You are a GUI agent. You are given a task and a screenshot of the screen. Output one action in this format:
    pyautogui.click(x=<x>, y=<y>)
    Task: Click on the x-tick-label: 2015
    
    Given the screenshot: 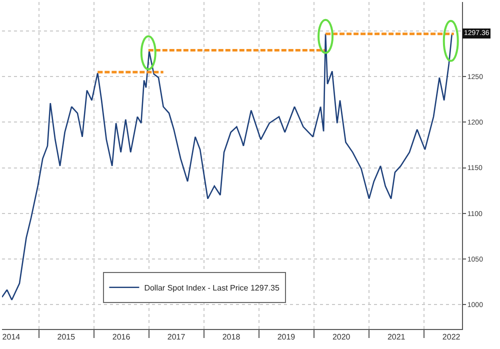 What is the action you would take?
    pyautogui.click(x=66, y=337)
    